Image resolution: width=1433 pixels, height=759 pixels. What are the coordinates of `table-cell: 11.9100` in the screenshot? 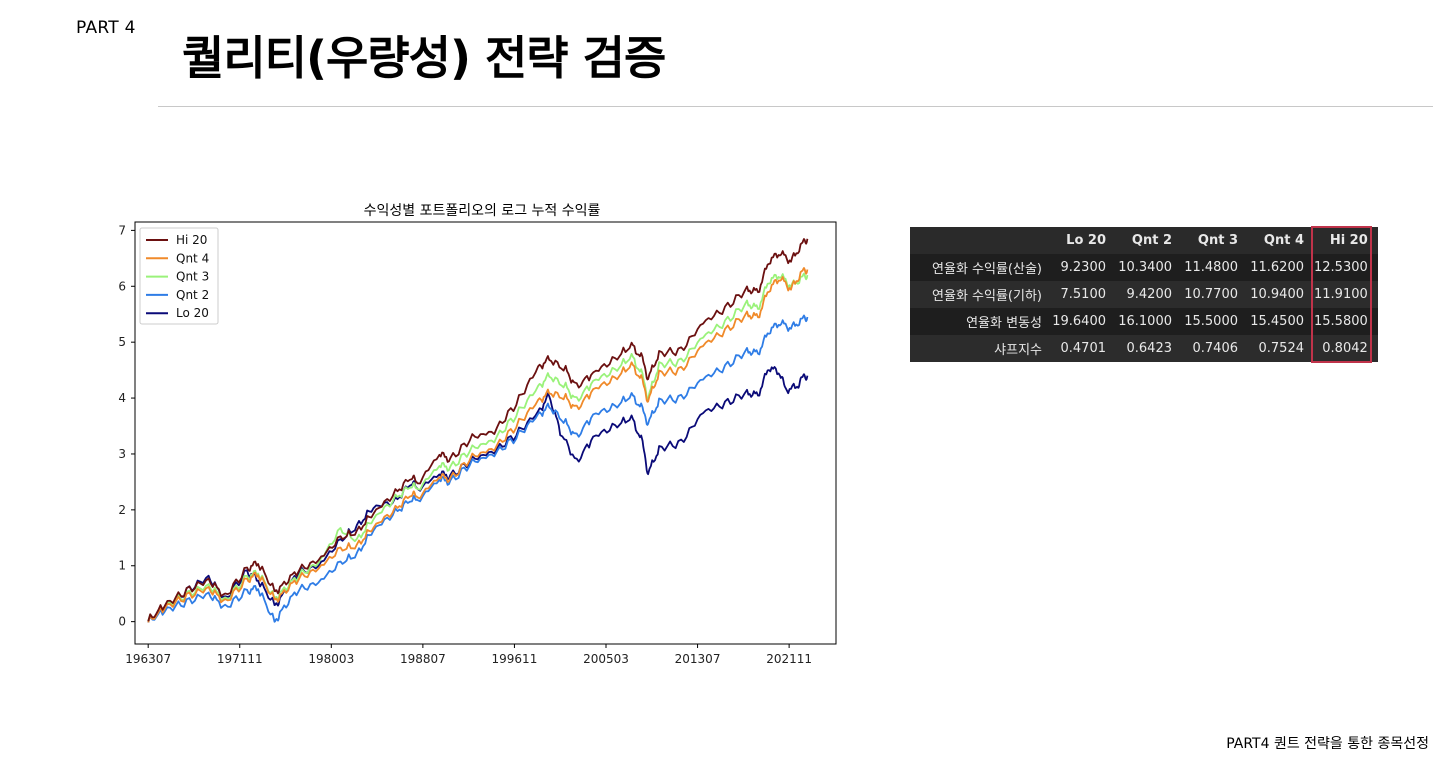 It's located at (1346, 294).